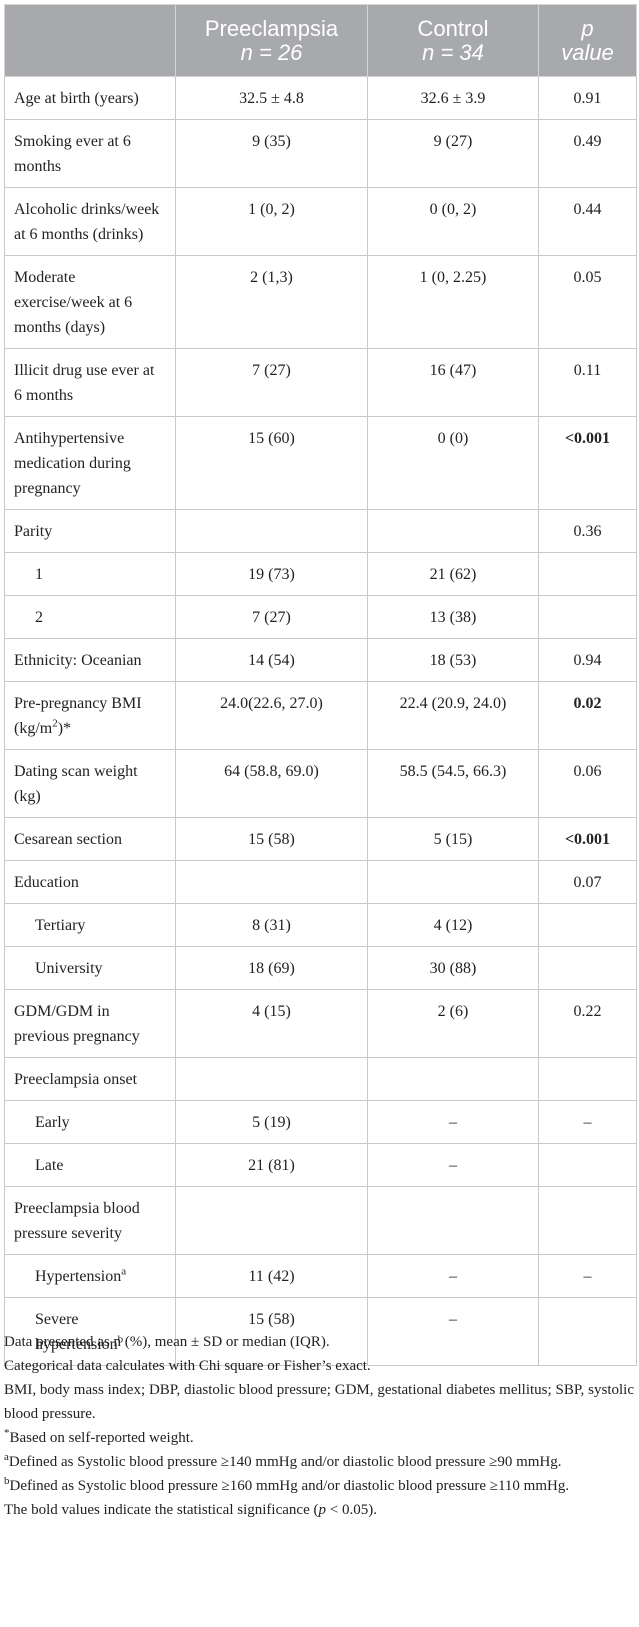 This screenshot has height=1627, width=639. What do you see at coordinates (90, 783) in the screenshot?
I see `row-label: Dating scan weight (kg)` at bounding box center [90, 783].